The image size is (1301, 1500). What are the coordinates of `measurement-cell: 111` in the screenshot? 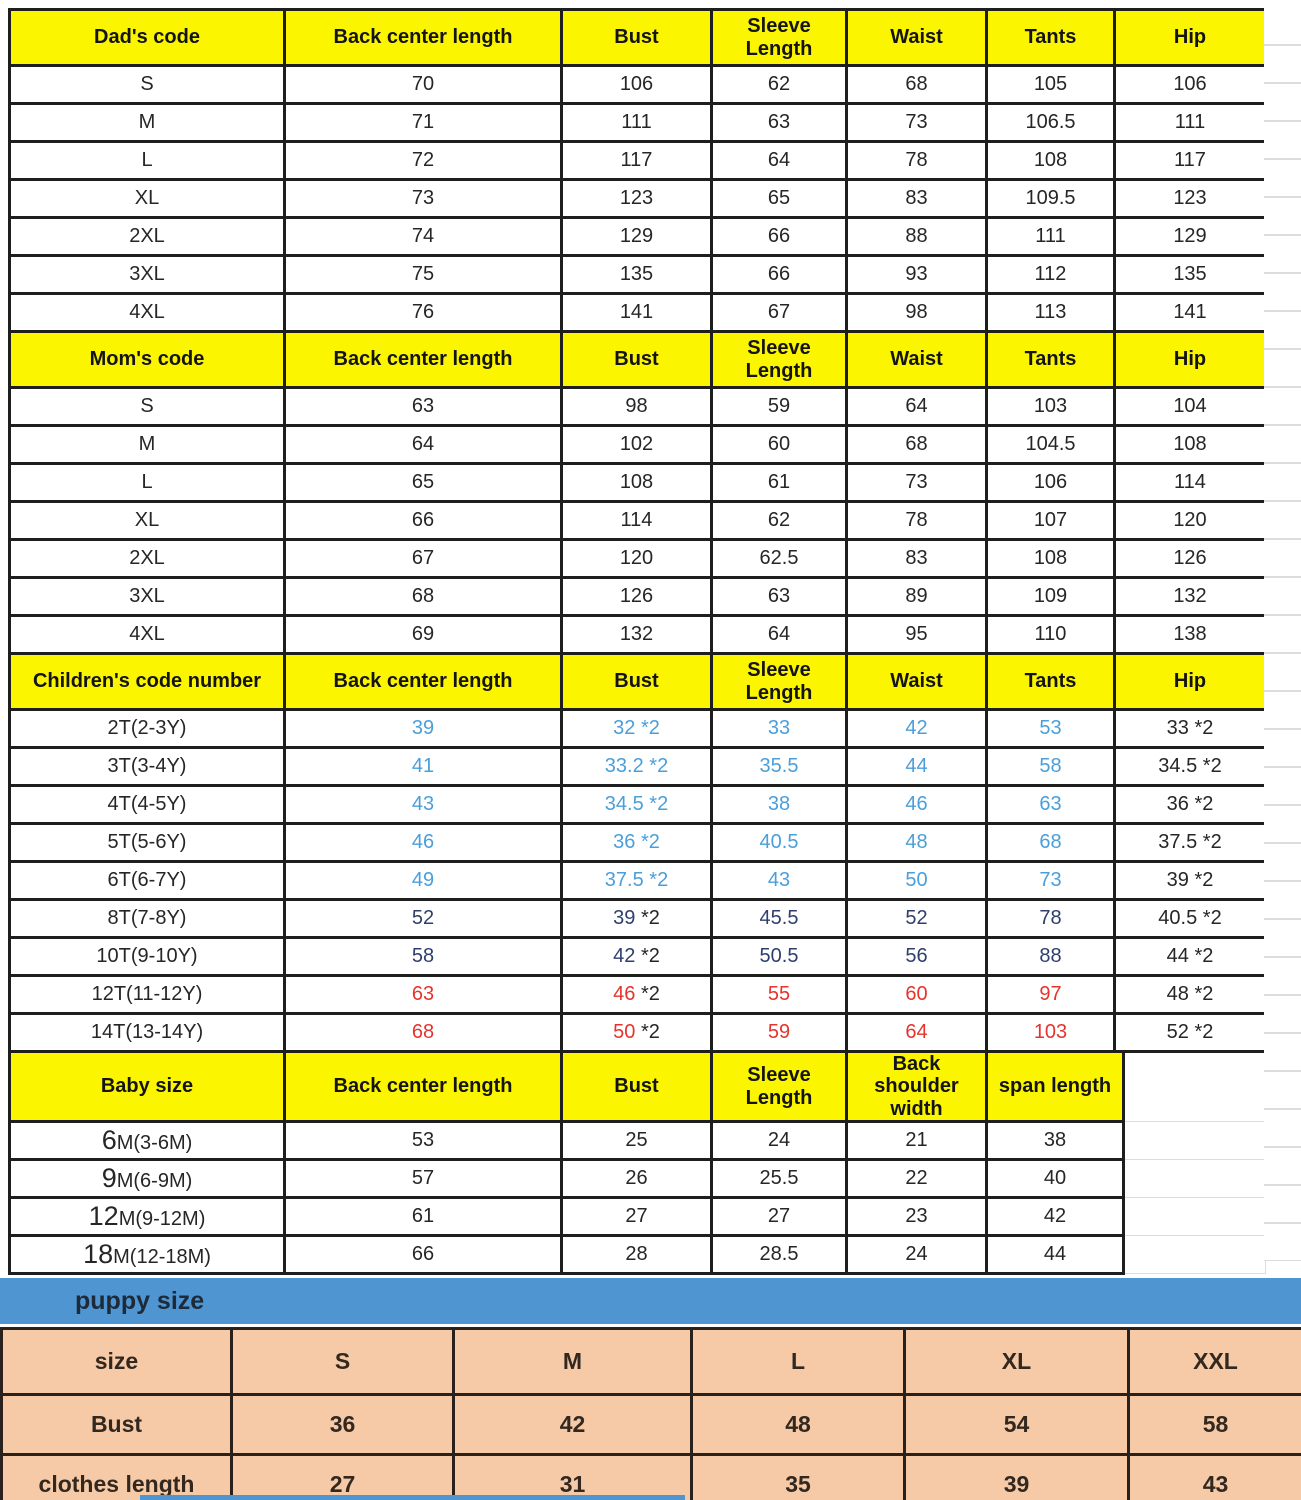 It's located at (636, 122).